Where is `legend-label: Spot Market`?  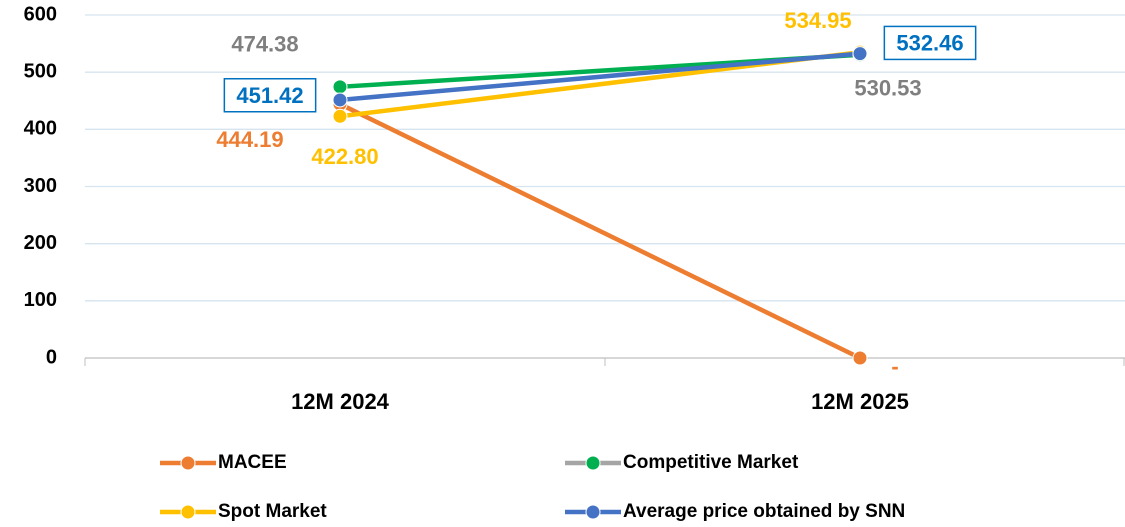
legend-label: Spot Market is located at coordinates (272, 511).